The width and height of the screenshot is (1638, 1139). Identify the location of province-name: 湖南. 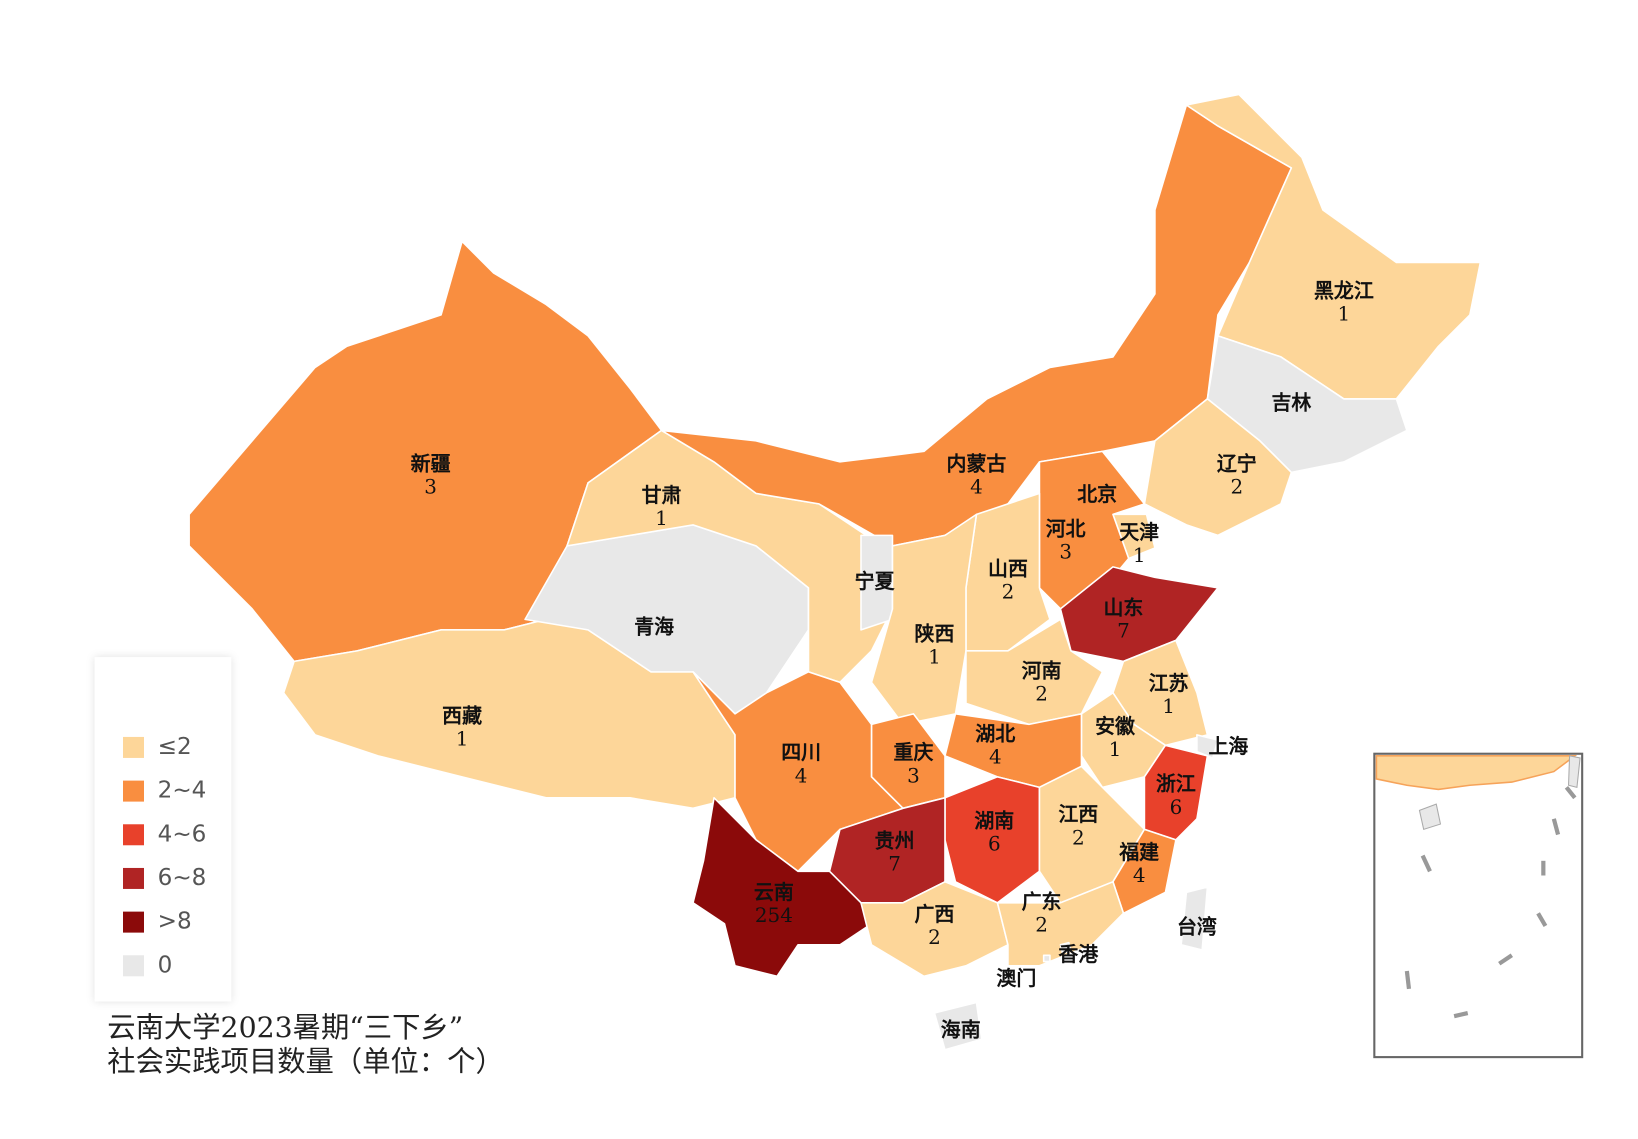
(994, 820).